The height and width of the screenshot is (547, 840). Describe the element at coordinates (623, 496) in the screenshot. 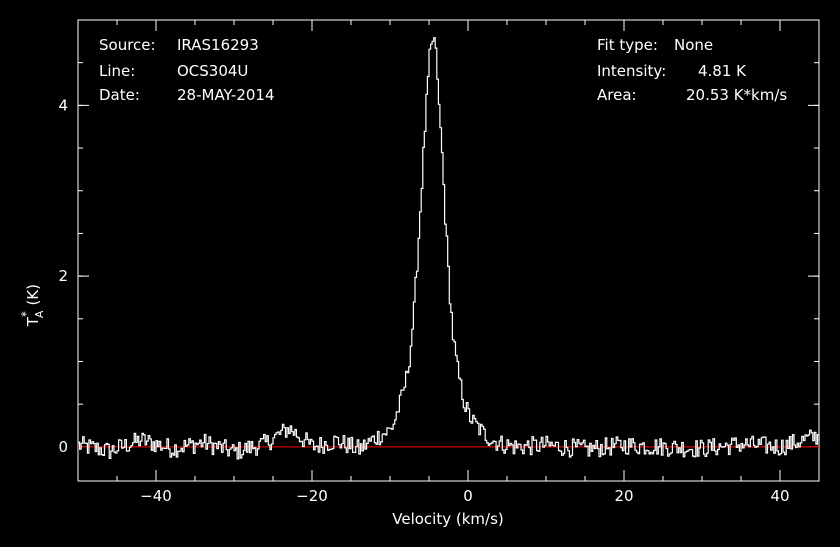

I see `x-tick-label: 20` at that location.